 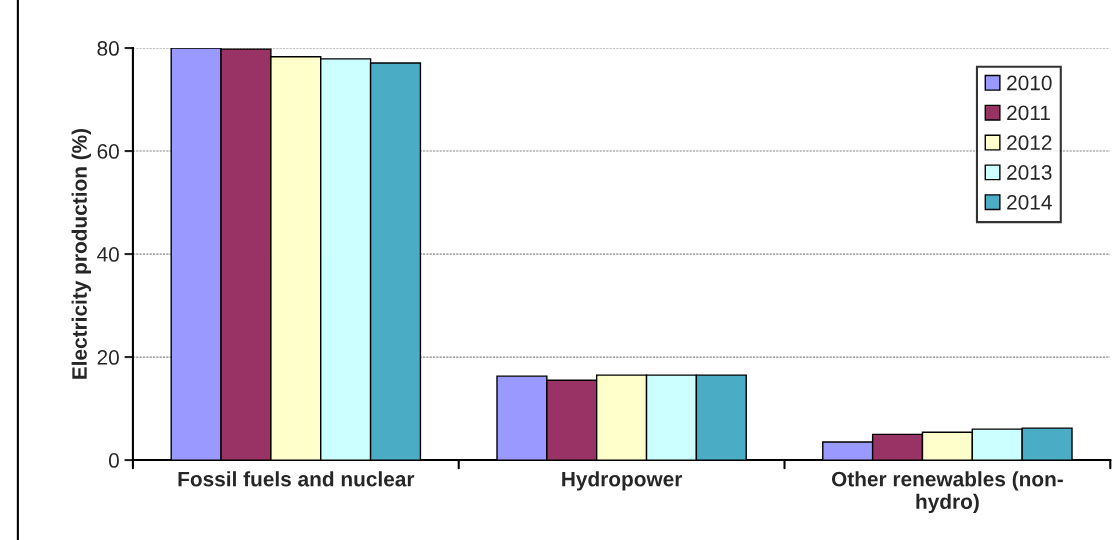 I want to click on legend-label: 2014, so click(x=1029, y=202).